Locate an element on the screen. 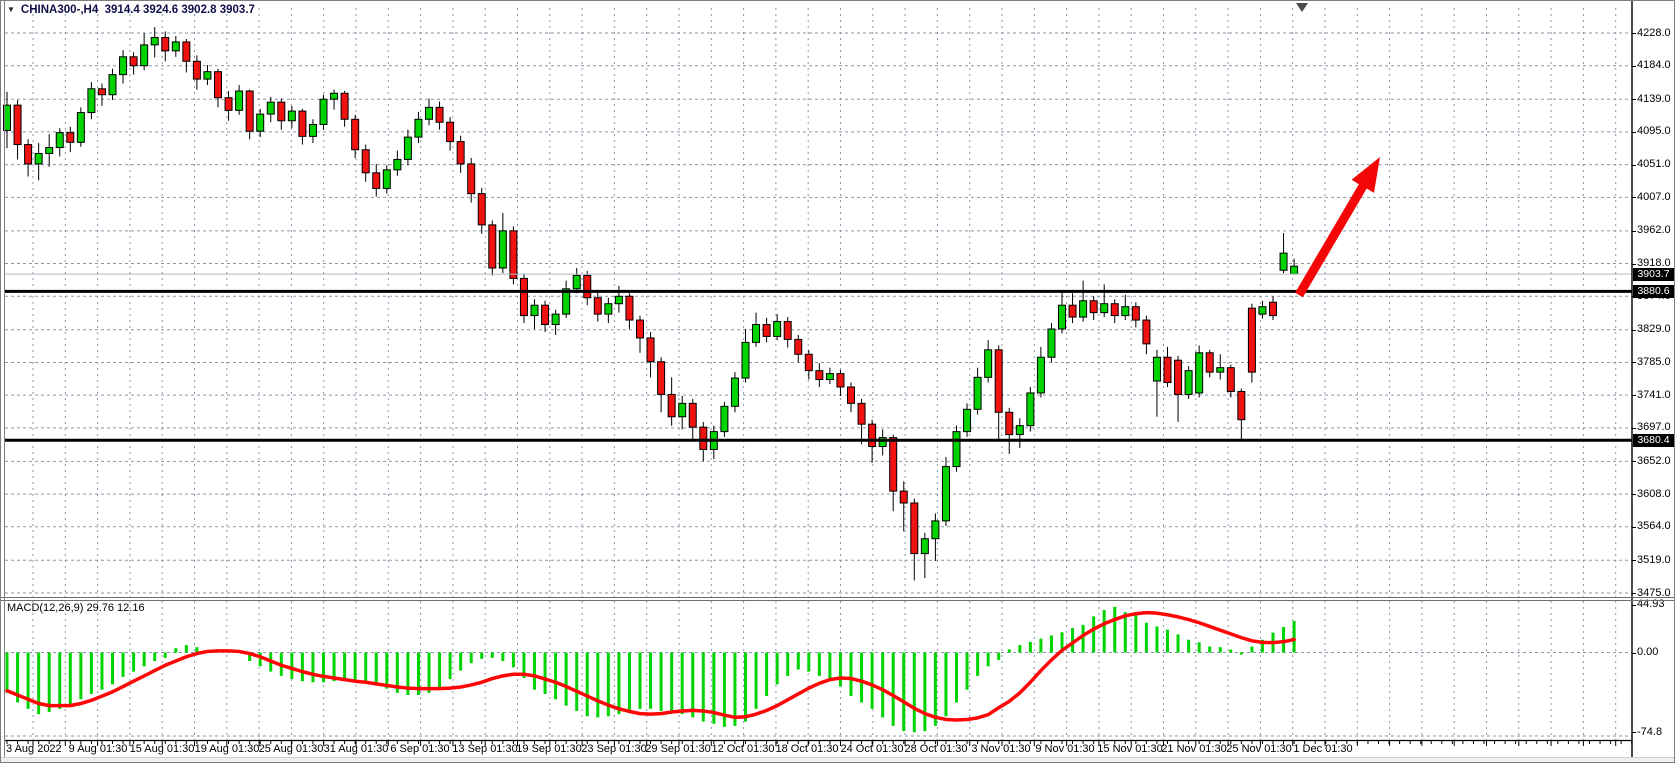 This screenshot has width=1675, height=763. price-axis-label: 3475.0 is located at coordinates (1654, 592).